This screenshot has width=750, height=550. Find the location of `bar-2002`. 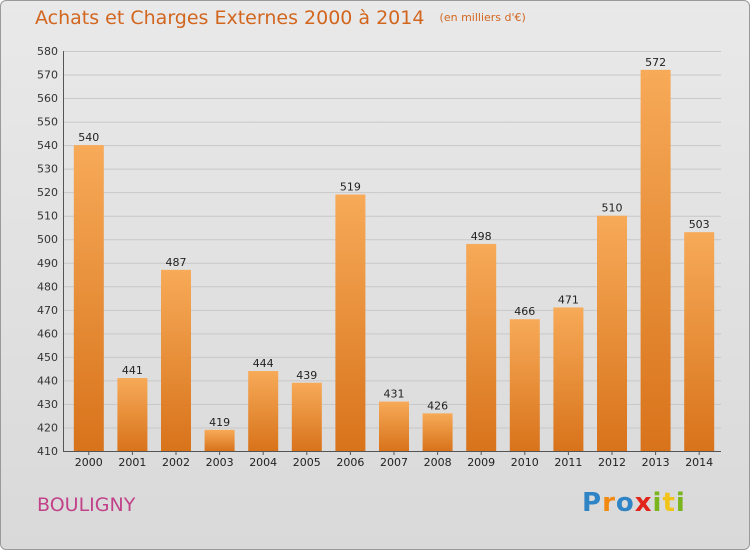

bar-2002 is located at coordinates (176, 360).